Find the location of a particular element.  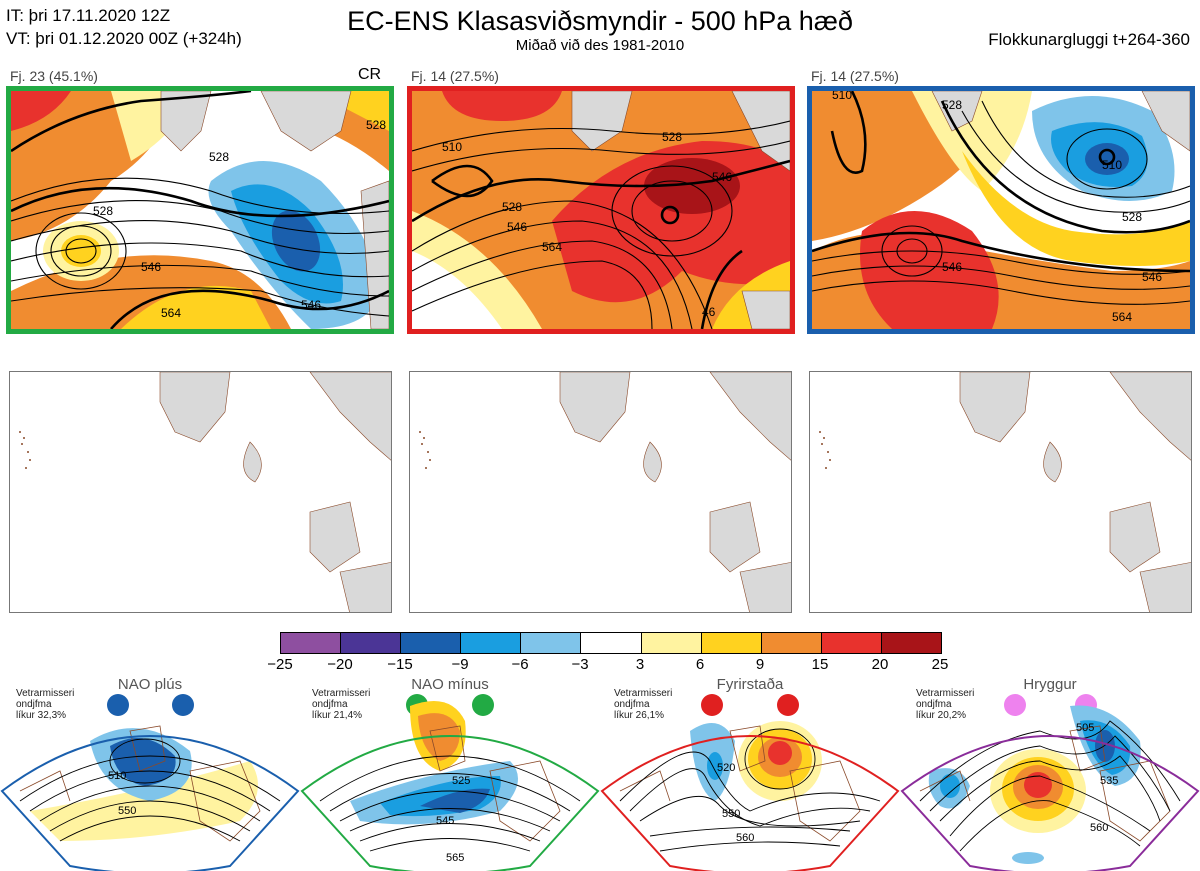

regime-info: Vetrarmisseri ondjfma líkur 21,4% is located at coordinates (341, 704).